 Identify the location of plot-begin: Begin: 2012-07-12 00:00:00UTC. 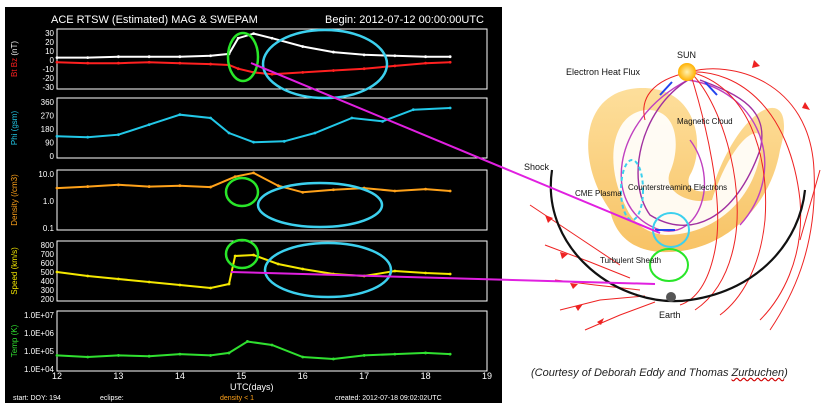
(404, 20).